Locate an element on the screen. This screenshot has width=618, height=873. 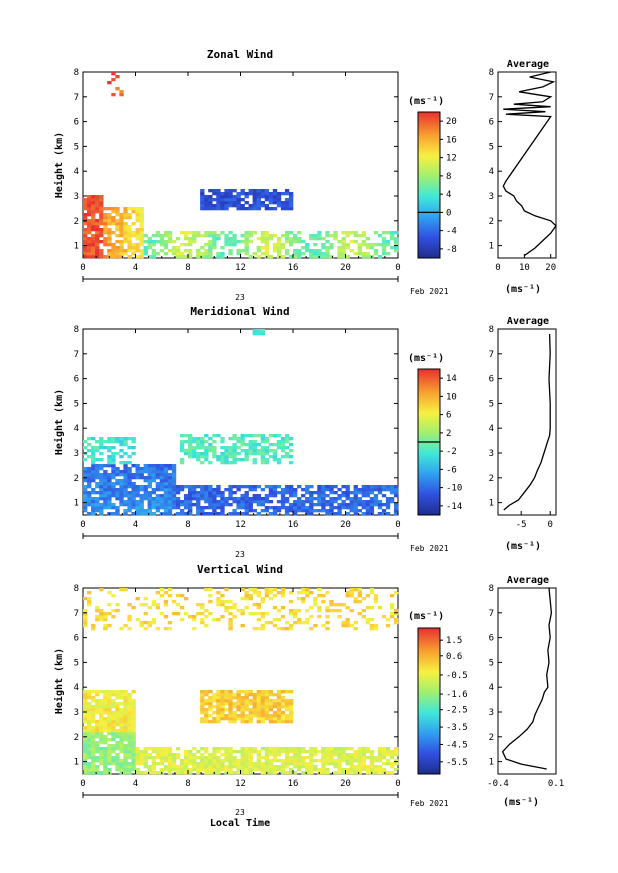
meridional-date-label: Feb 2021 is located at coordinates (429, 548).